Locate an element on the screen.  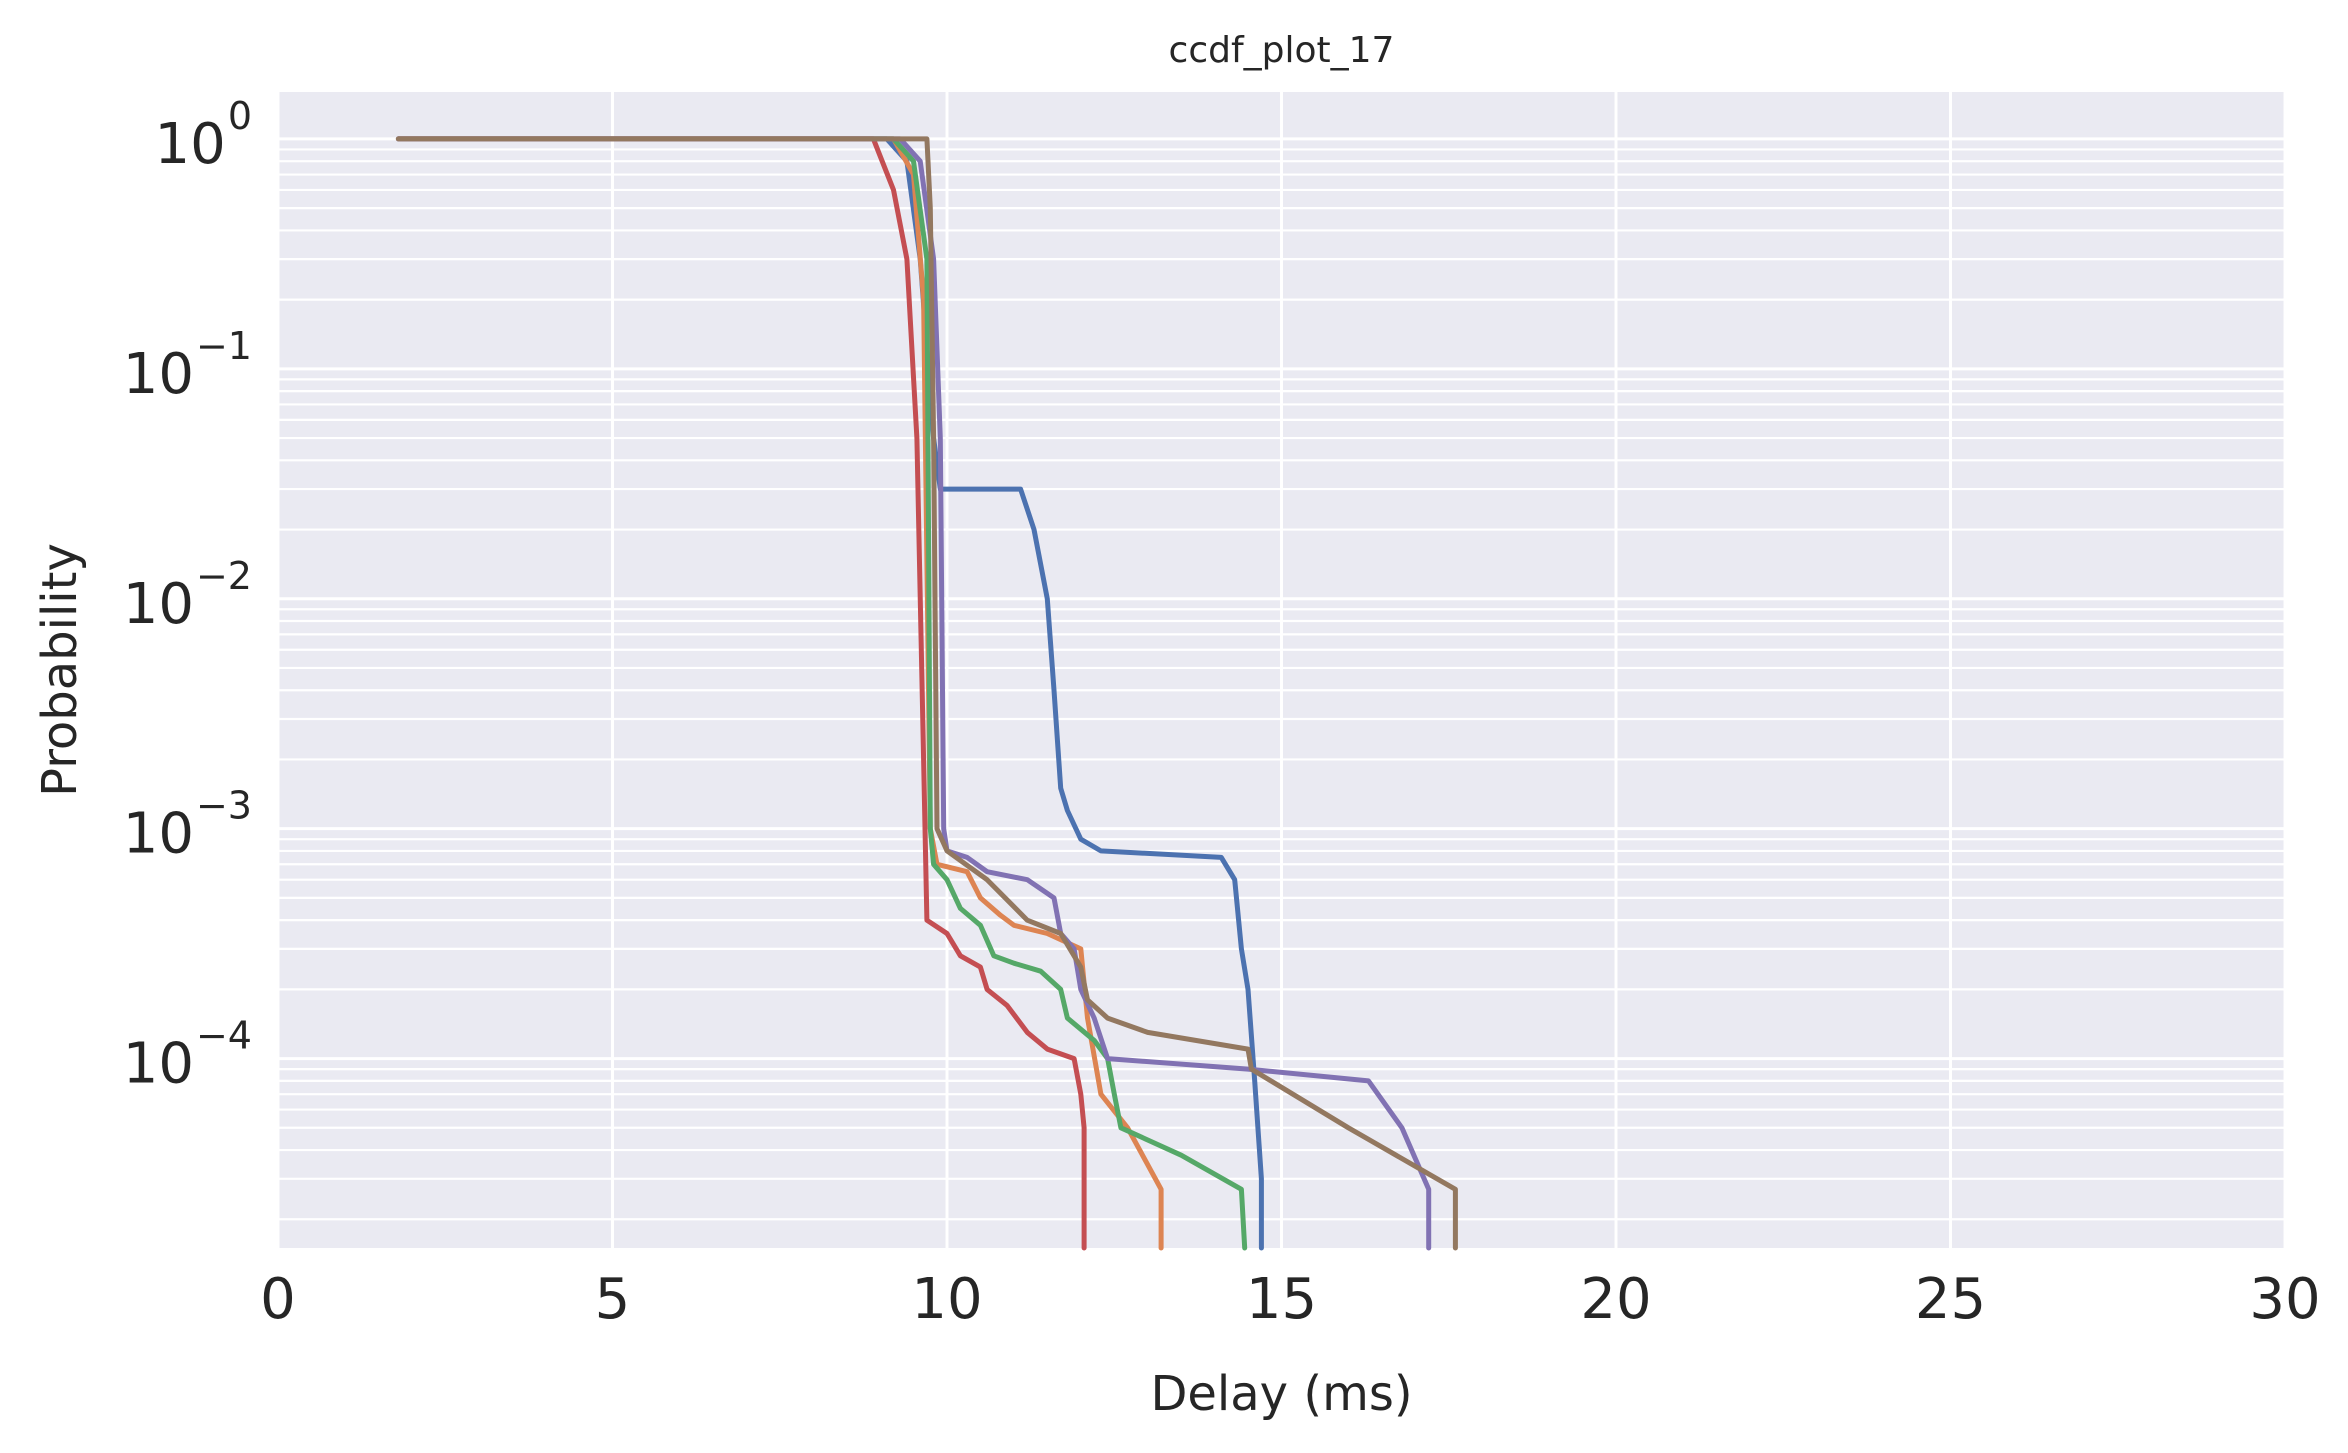
y-tick-labels: 010−110−210−310−410 is located at coordinates (187, 595).